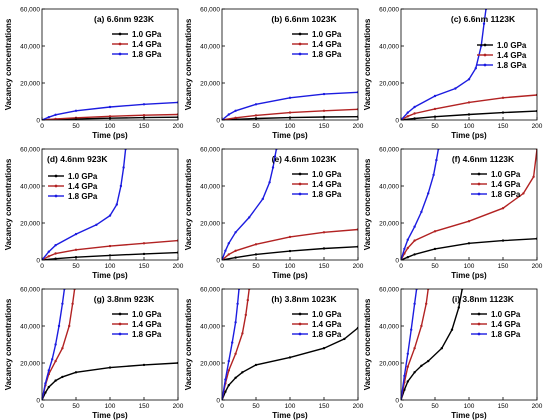  Describe the element at coordinates (483, 19) in the screenshot. I see `panel-title: (c) 6.6nm 1123K` at that location.